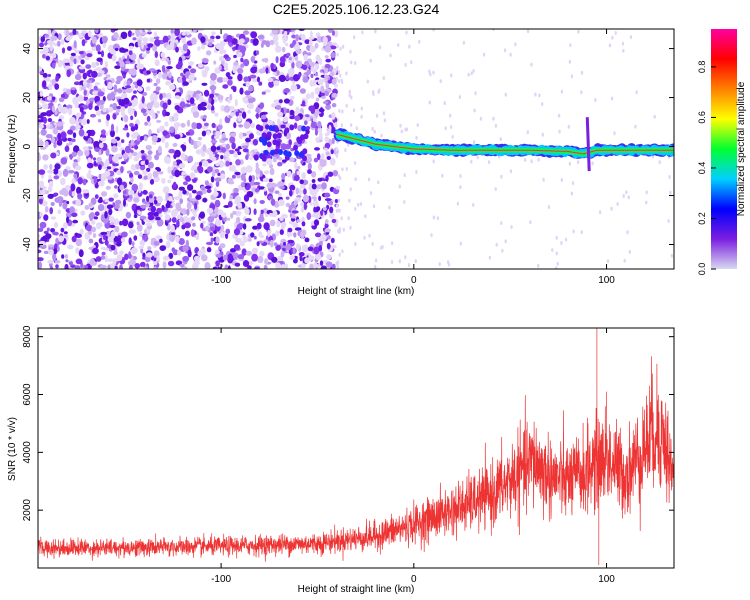  I want to click on colorbar-label: Normalized spectral amplitude, so click(741, 148).